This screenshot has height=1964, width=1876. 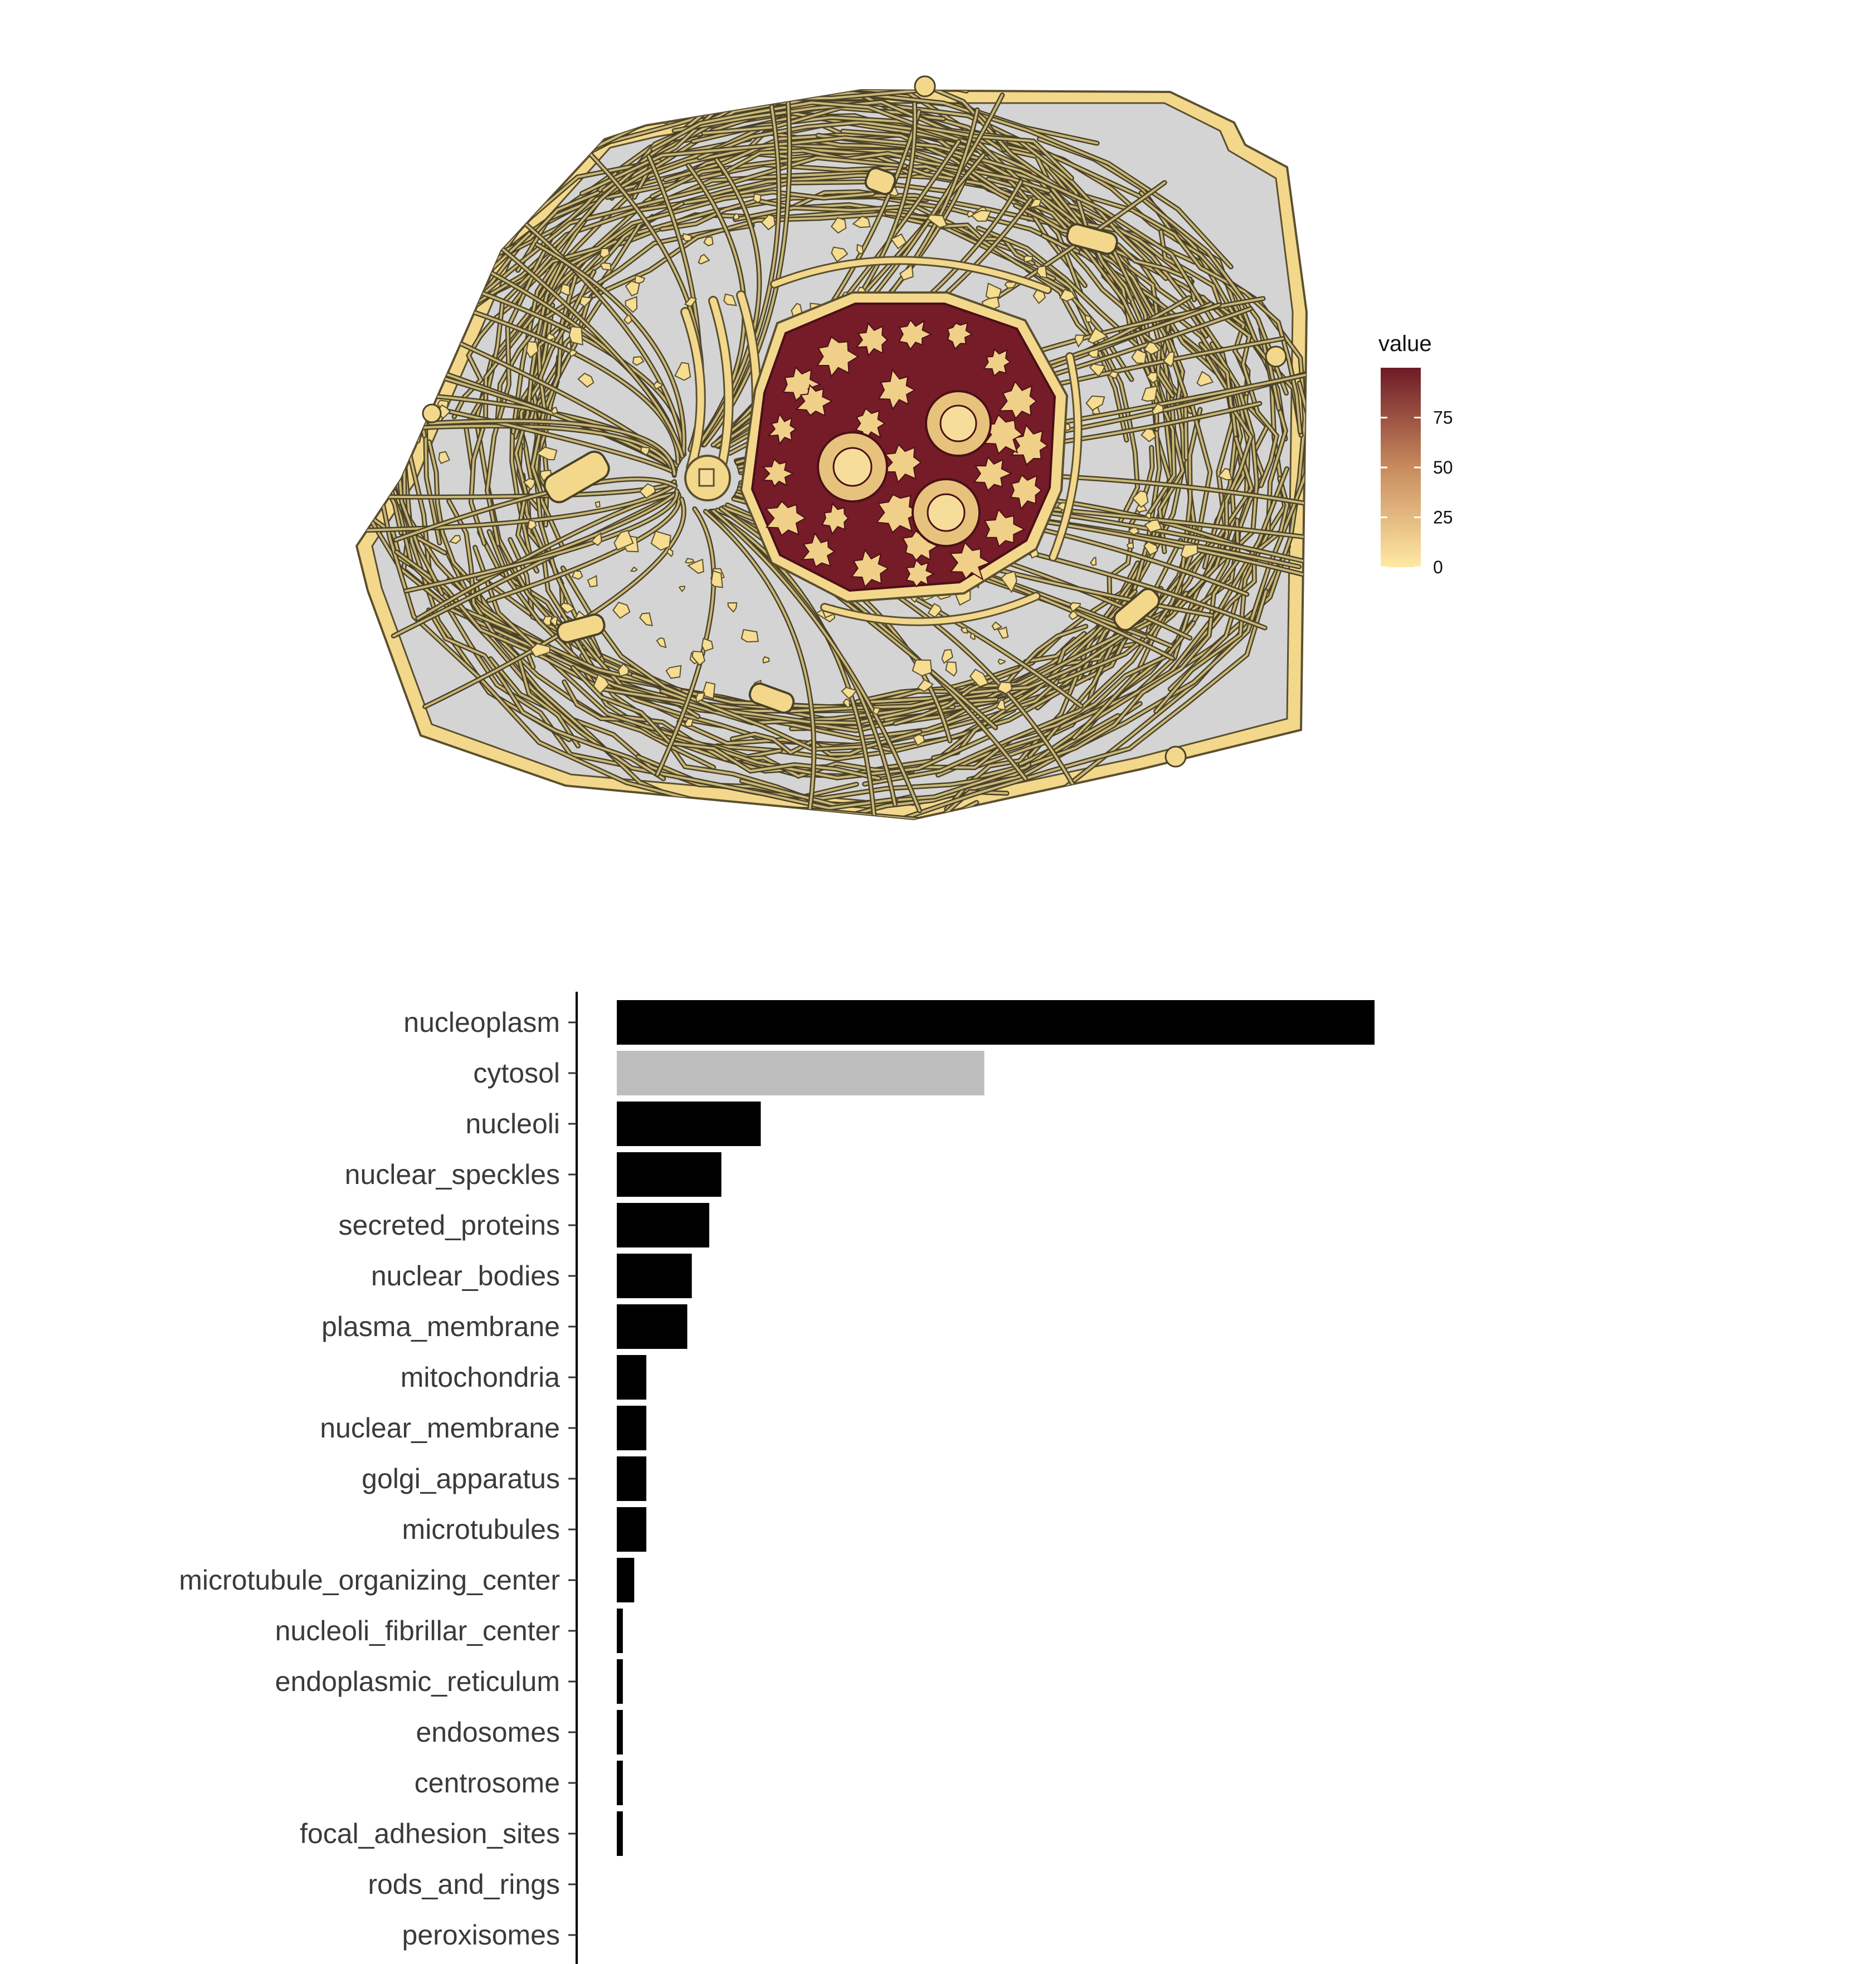 What do you see at coordinates (417, 1682) in the screenshot?
I see `y-tick-label: endoplasmic_reticulum` at bounding box center [417, 1682].